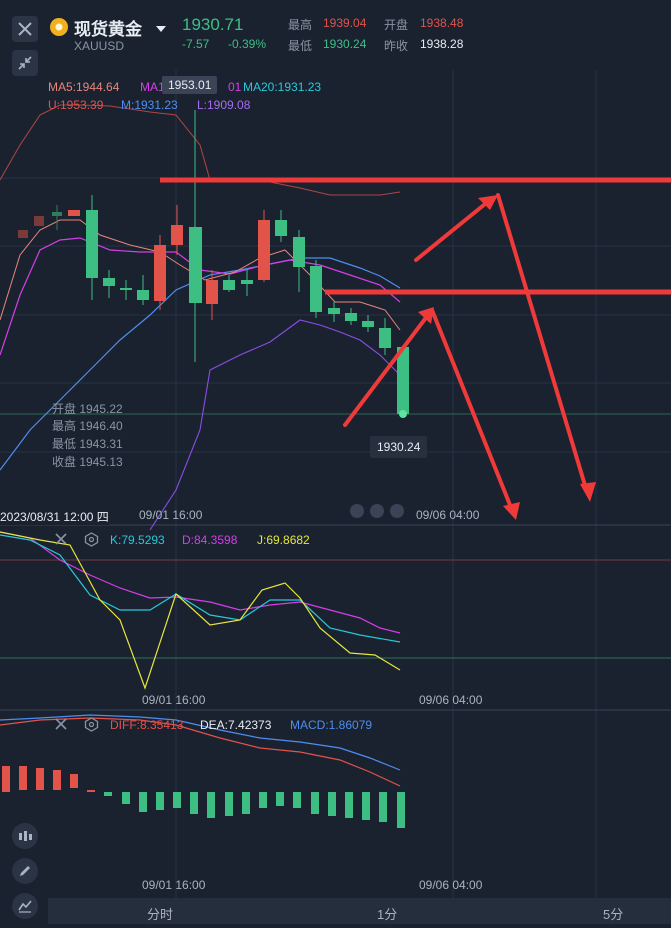 This screenshot has width=671, height=928. I want to click on high-value: 1939.04, so click(345, 23).